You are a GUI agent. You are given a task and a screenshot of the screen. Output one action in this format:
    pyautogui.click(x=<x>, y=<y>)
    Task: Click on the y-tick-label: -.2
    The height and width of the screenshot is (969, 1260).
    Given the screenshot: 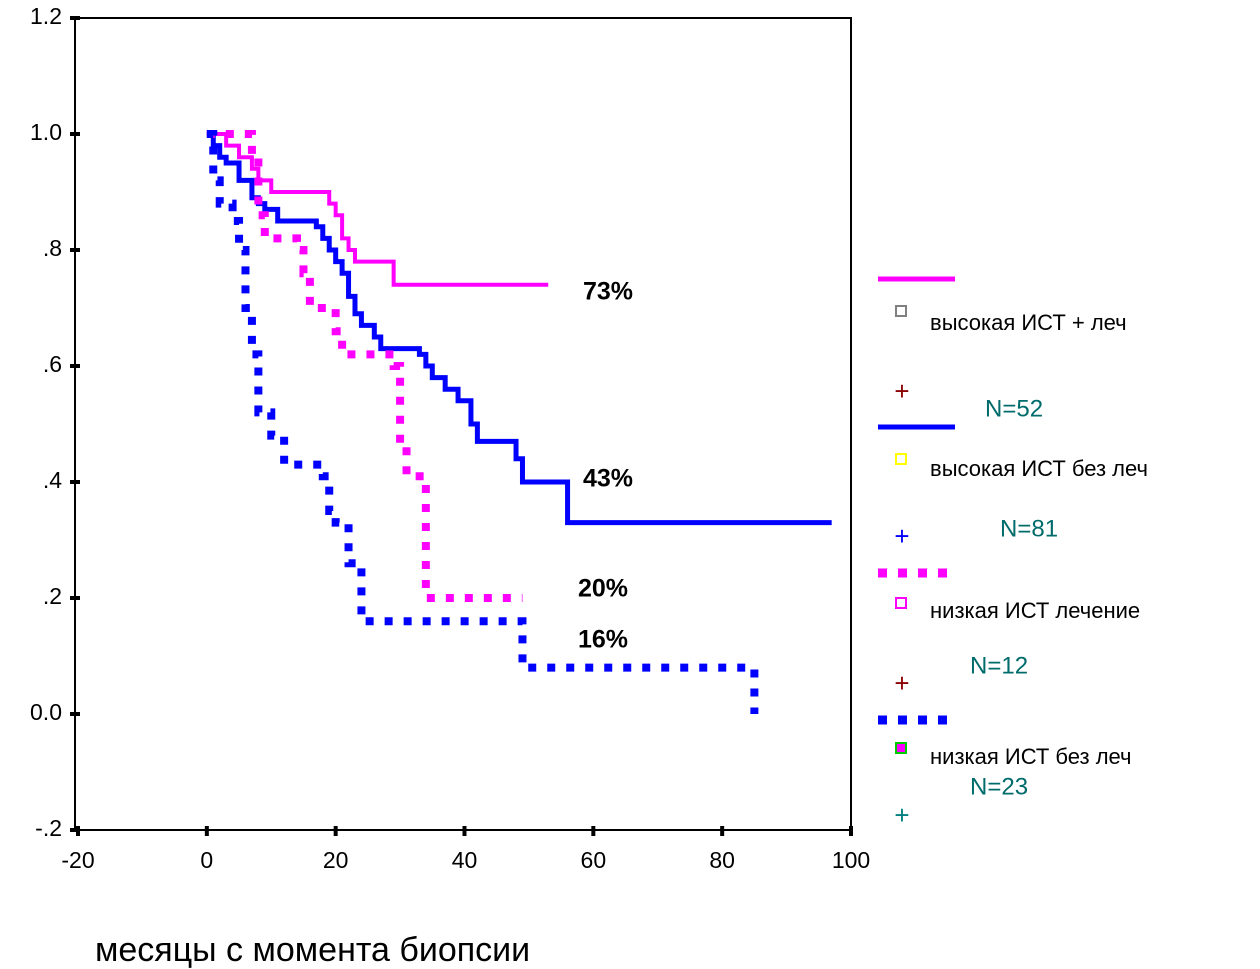 What is the action you would take?
    pyautogui.click(x=48, y=828)
    